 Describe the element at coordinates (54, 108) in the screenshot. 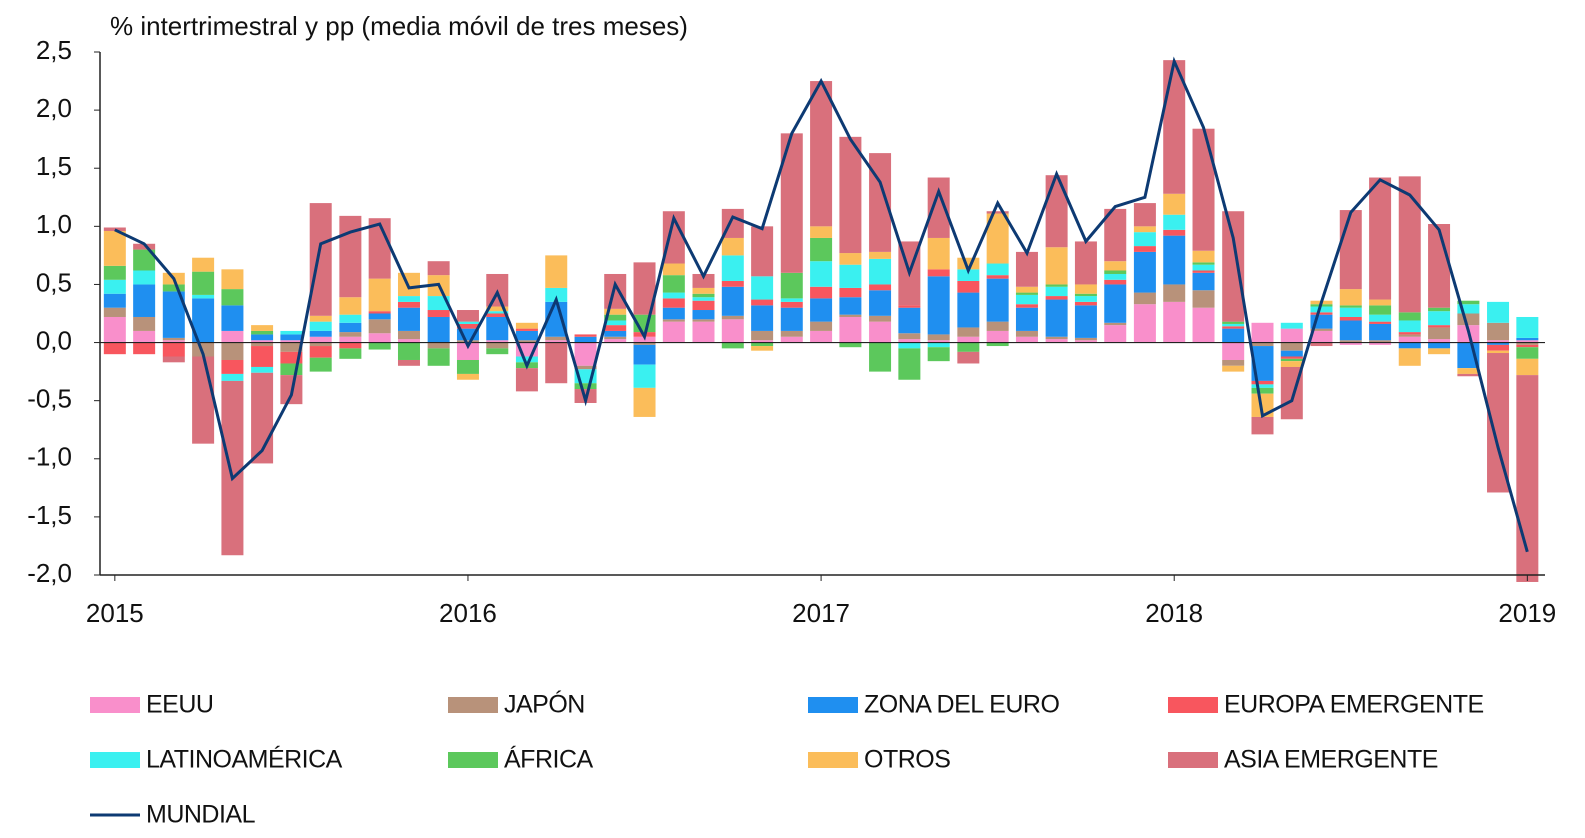

I see `y-tick-label: 2,0` at that location.